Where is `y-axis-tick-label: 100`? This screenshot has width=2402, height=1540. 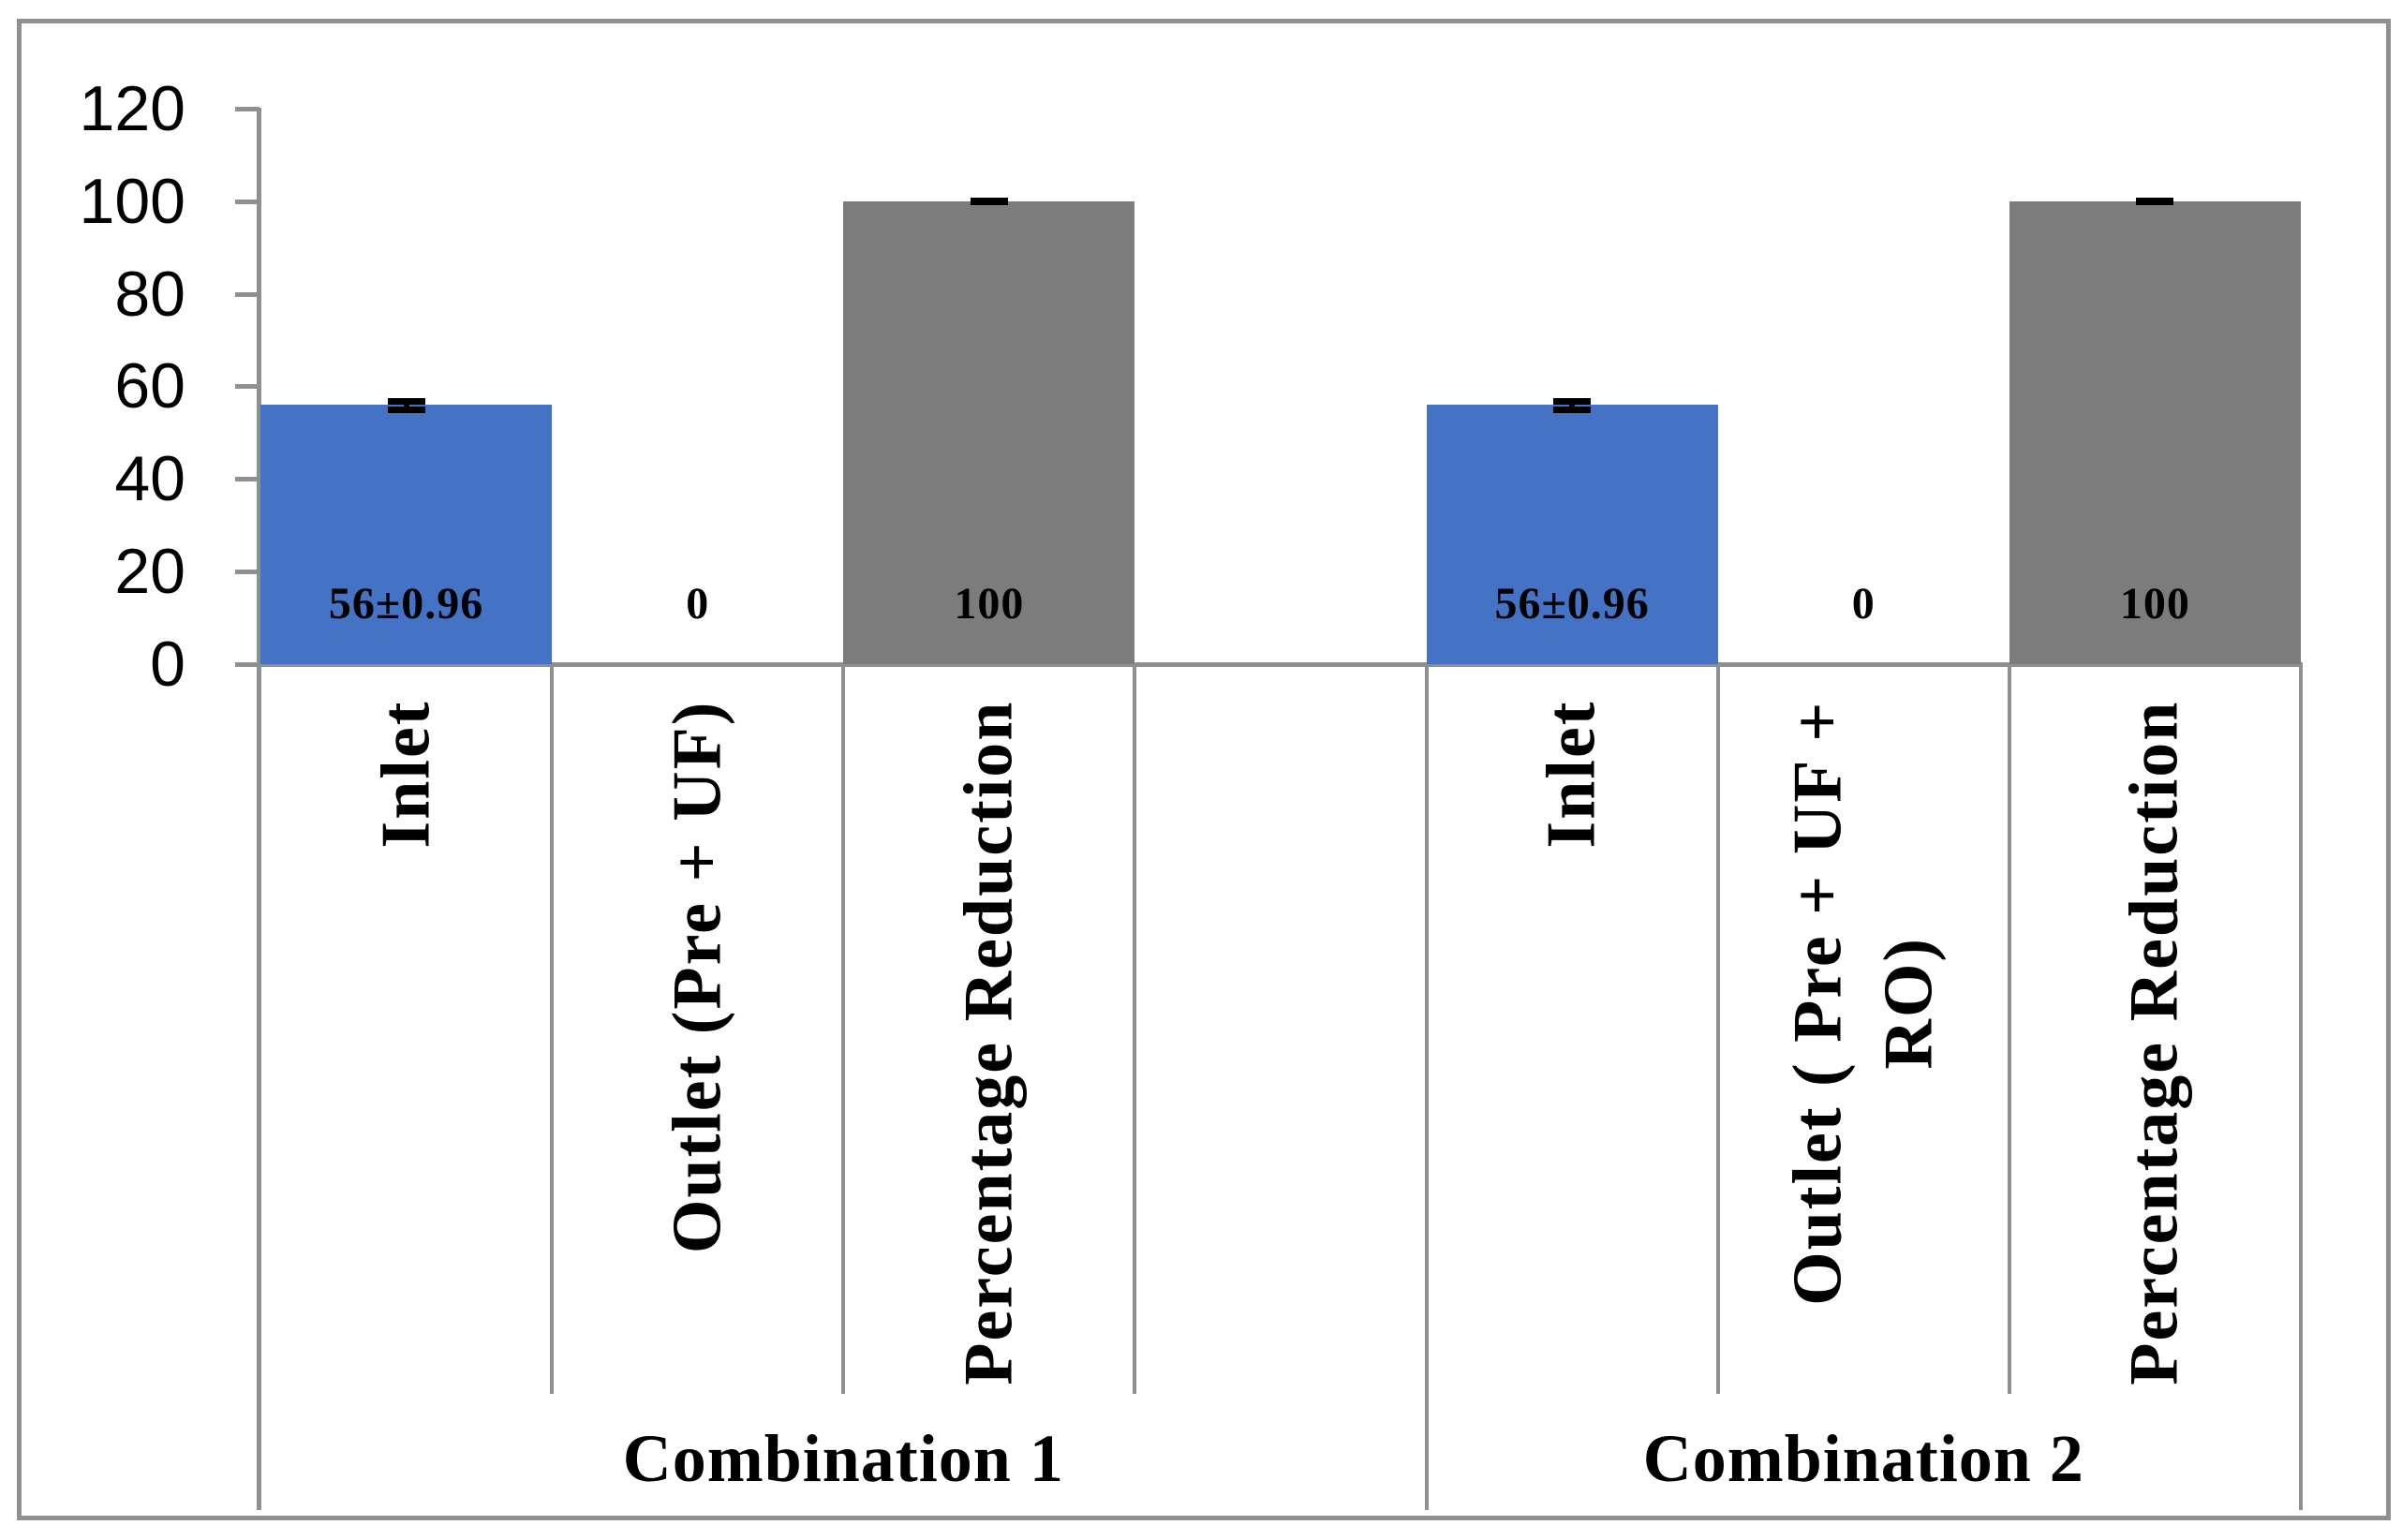 y-axis-tick-label: 100 is located at coordinates (132, 201).